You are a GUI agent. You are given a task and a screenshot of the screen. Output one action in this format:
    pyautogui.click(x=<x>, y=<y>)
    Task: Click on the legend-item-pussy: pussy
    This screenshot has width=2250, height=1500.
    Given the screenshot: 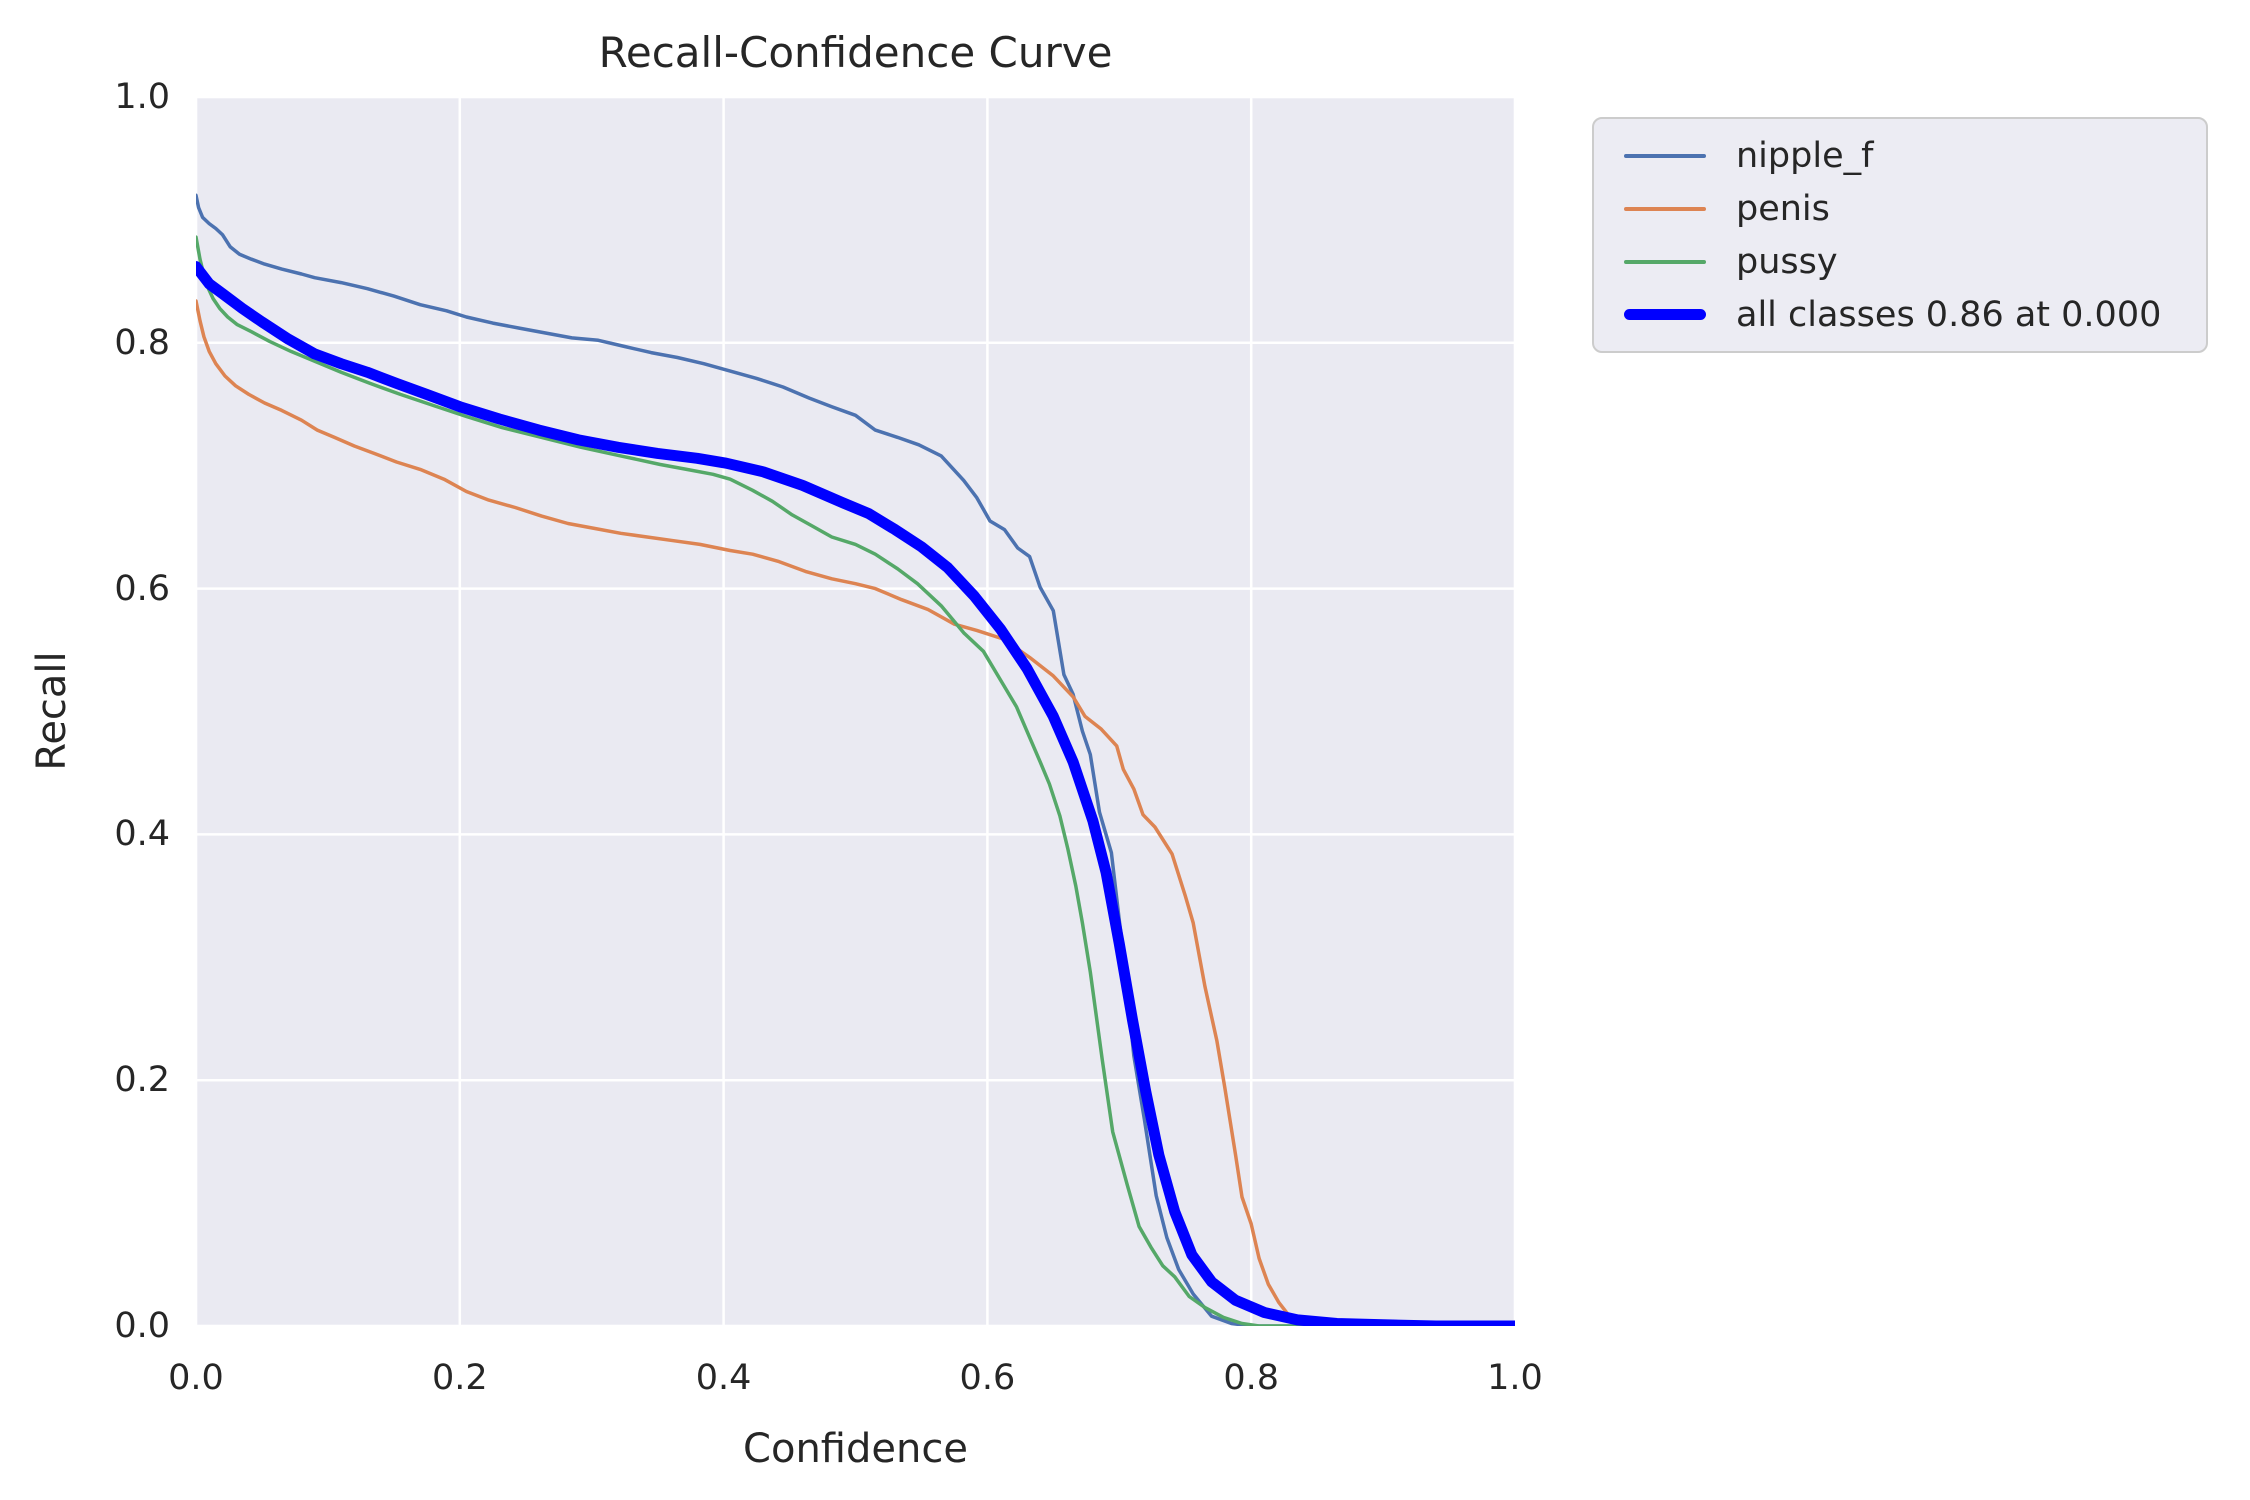 What is the action you would take?
    pyautogui.click(x=1910, y=262)
    